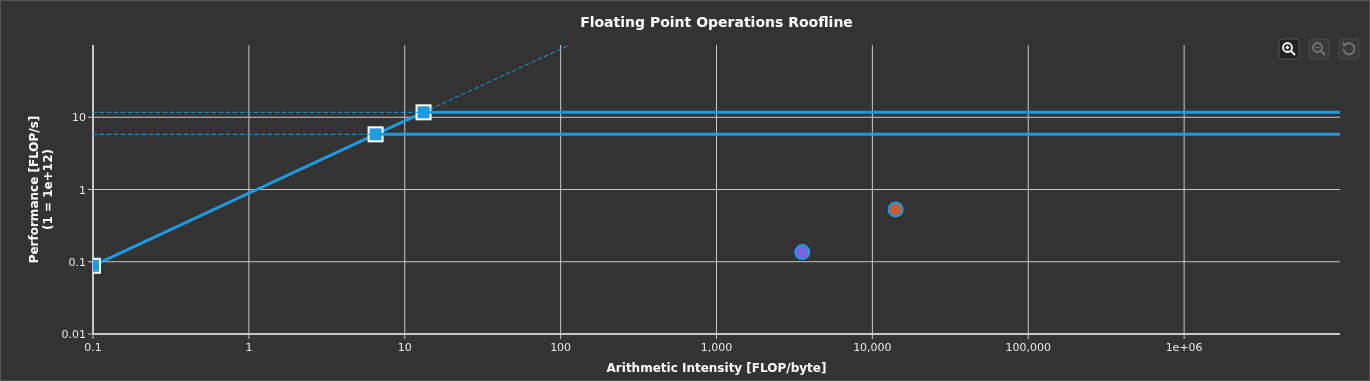 The image size is (1370, 381). Describe the element at coordinates (77, 262) in the screenshot. I see `y-tick-label: 0.1` at that location.